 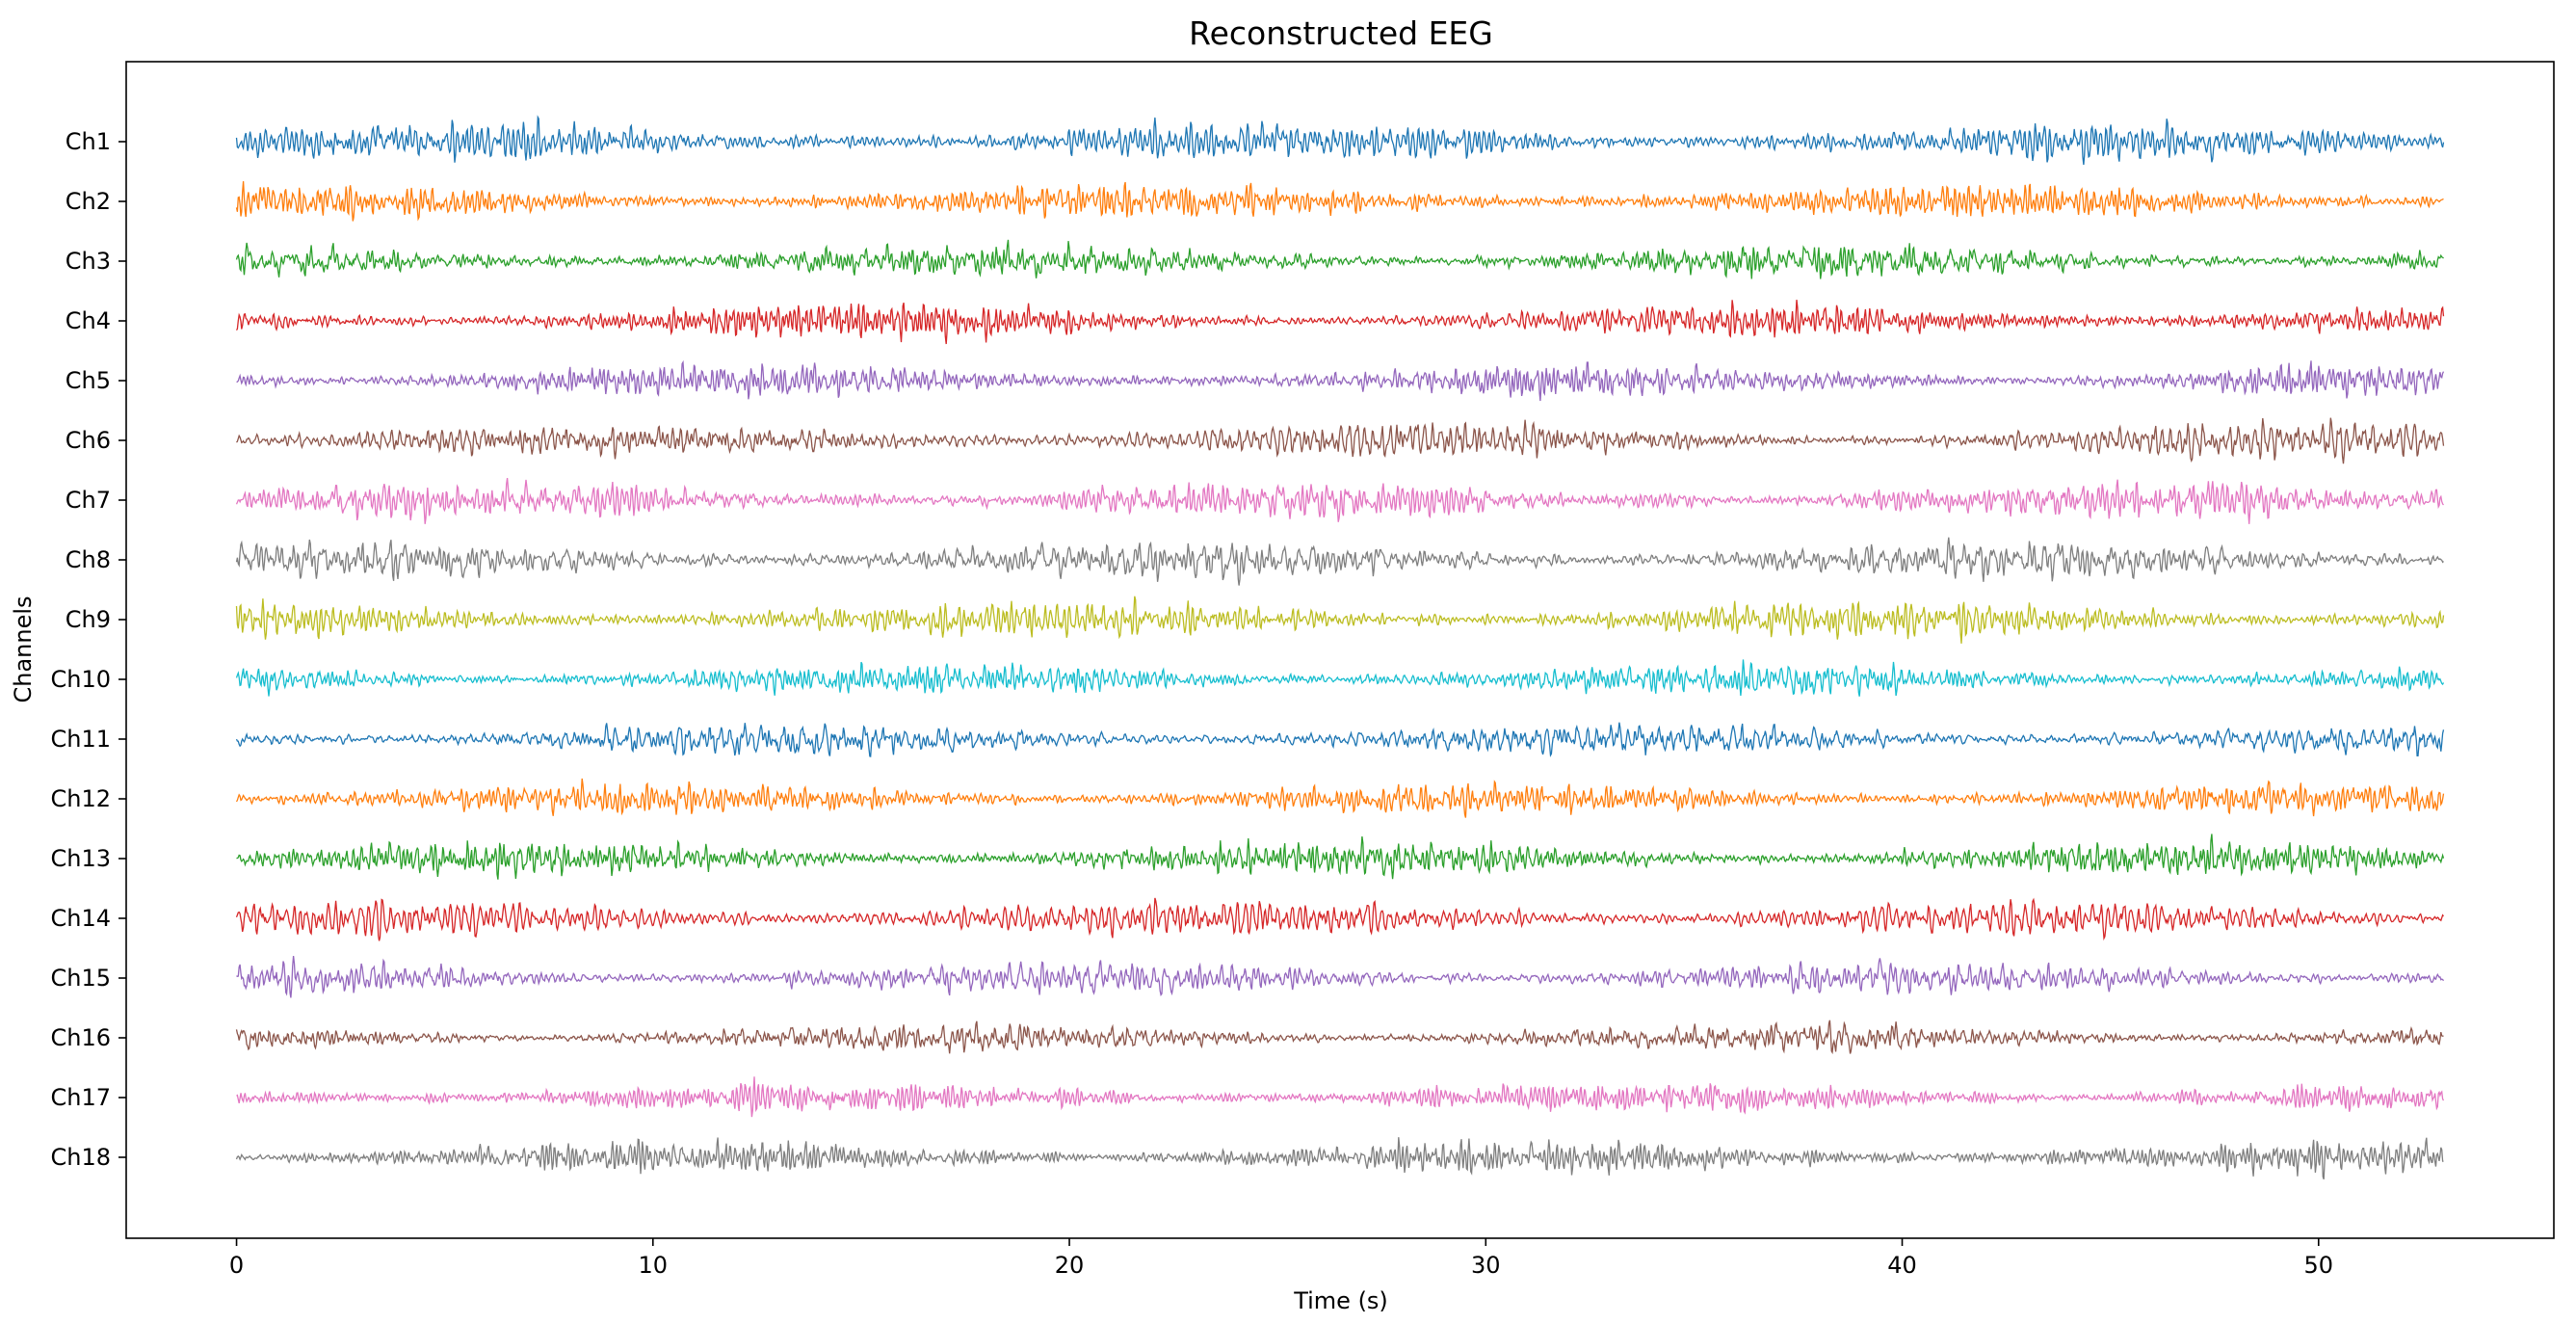 I want to click on y-tick-label: Ch17, so click(x=80, y=1097).